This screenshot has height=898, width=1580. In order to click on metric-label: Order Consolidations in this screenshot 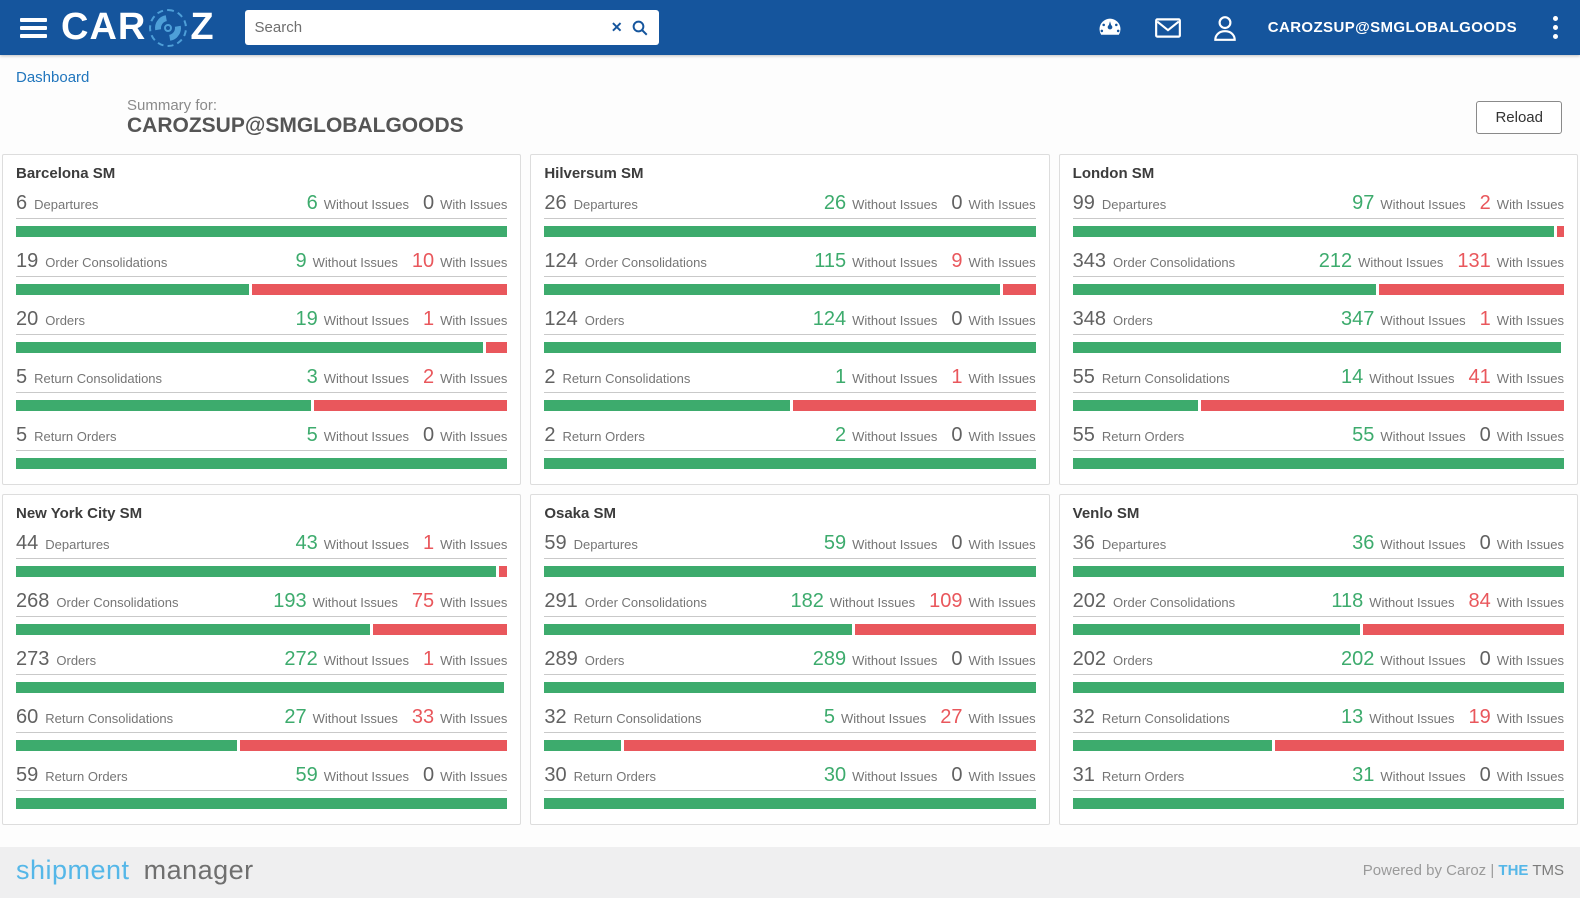, I will do `click(106, 262)`.